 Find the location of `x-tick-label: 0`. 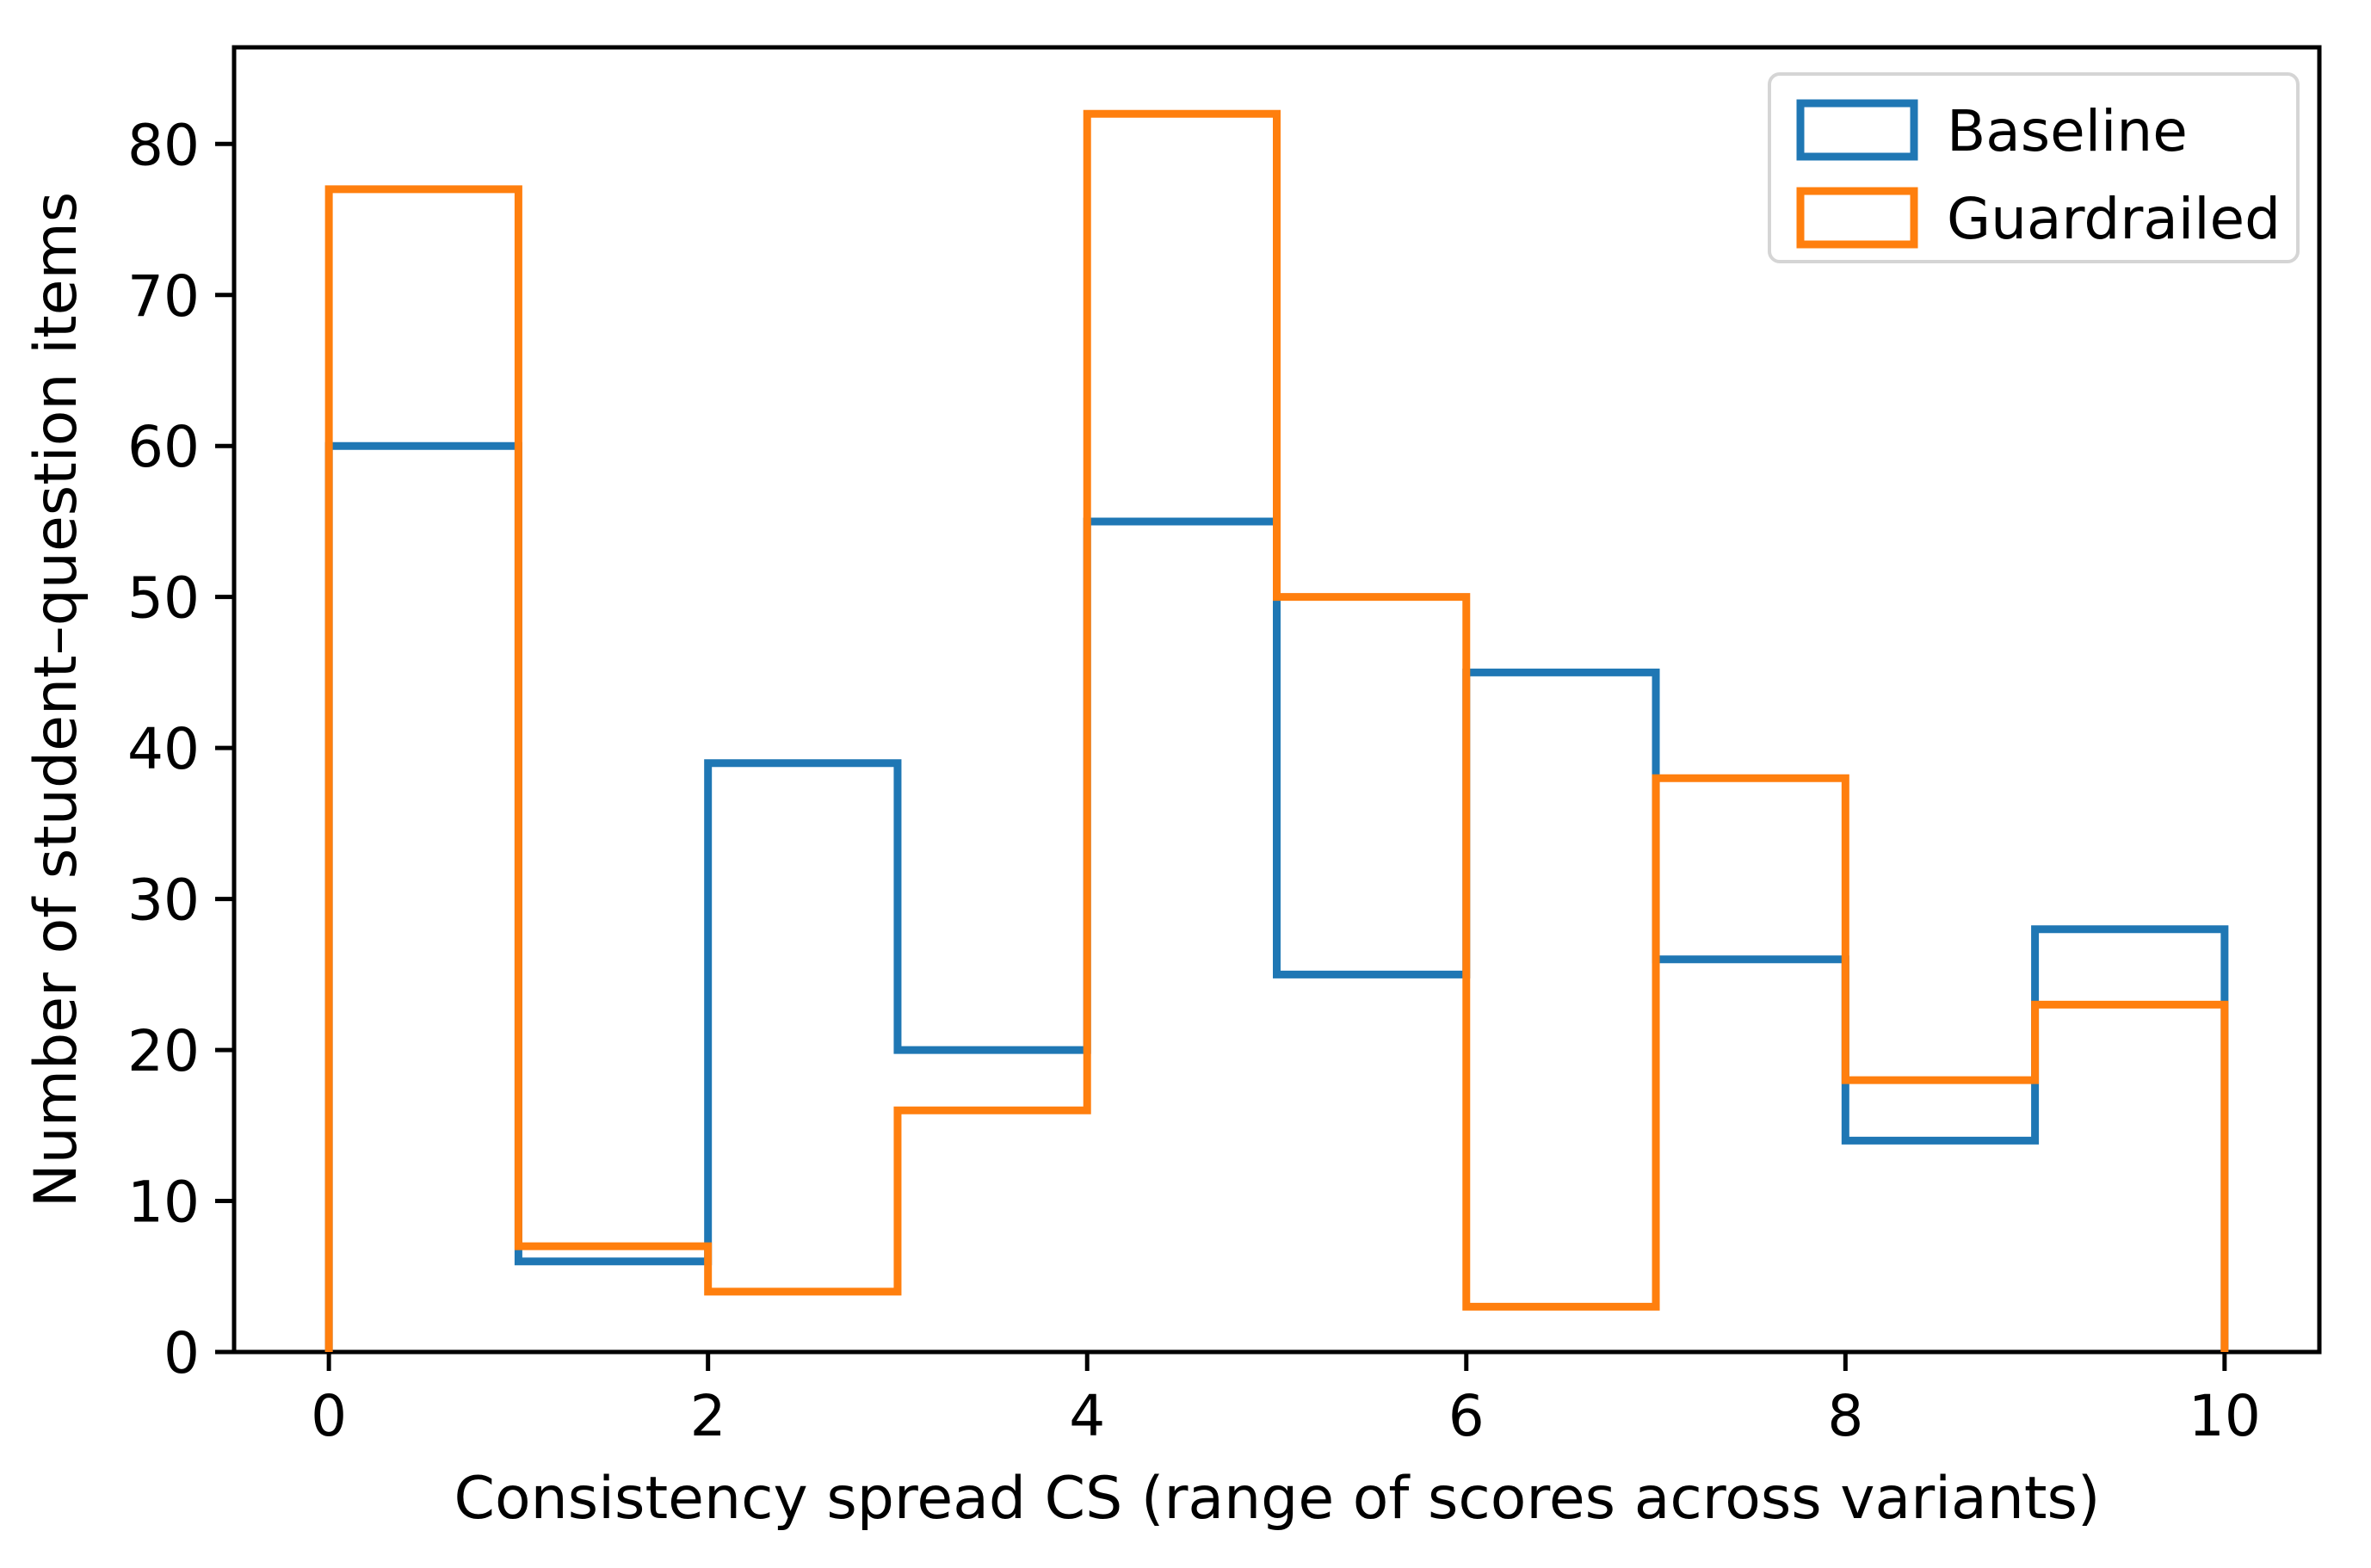

x-tick-label: 0 is located at coordinates (329, 1416).